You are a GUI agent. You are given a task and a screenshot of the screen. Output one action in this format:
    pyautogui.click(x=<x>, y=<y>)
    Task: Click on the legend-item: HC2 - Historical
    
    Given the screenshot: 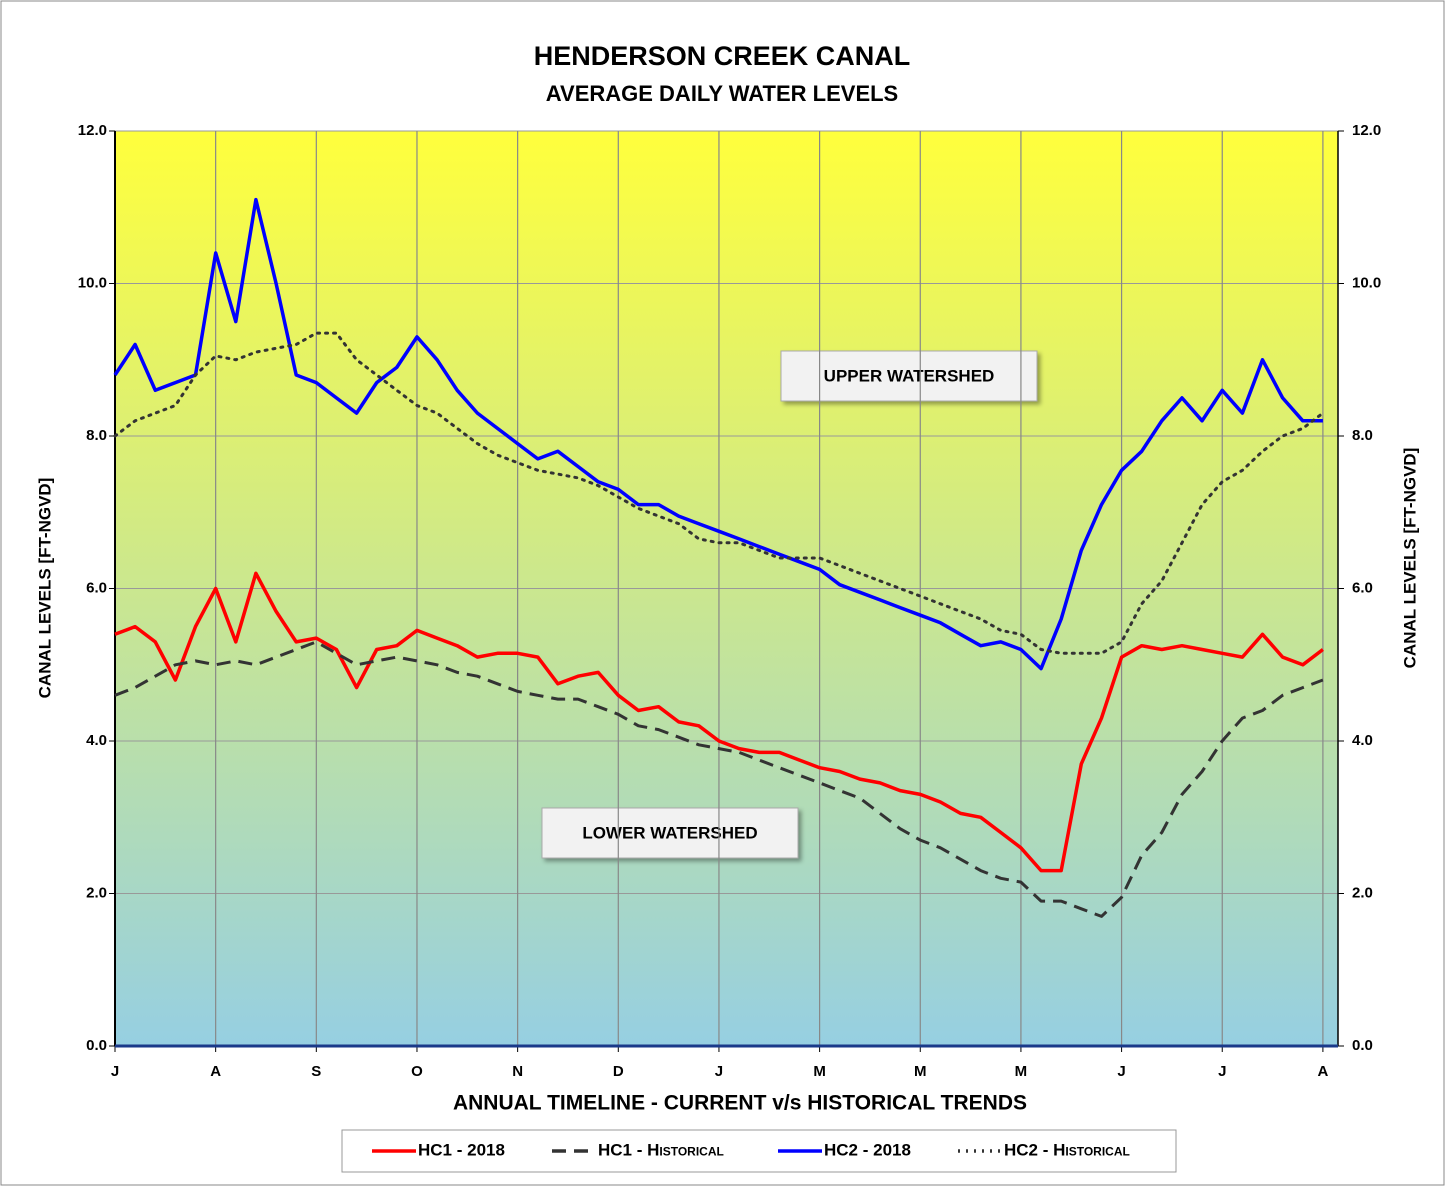 What is the action you would take?
    pyautogui.click(x=1044, y=1149)
    